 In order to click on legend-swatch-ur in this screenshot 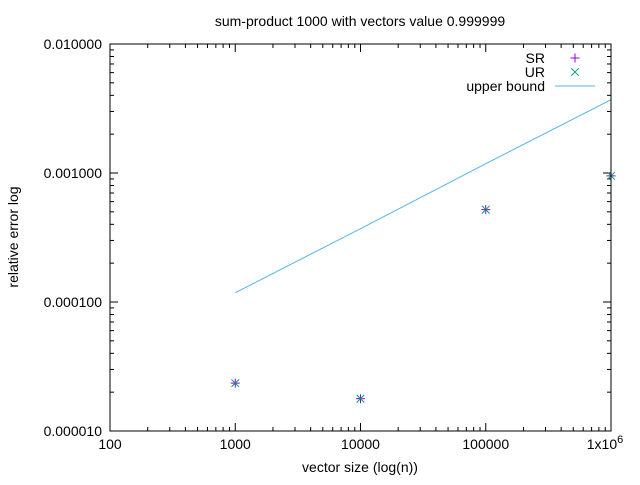, I will do `click(575, 72)`.